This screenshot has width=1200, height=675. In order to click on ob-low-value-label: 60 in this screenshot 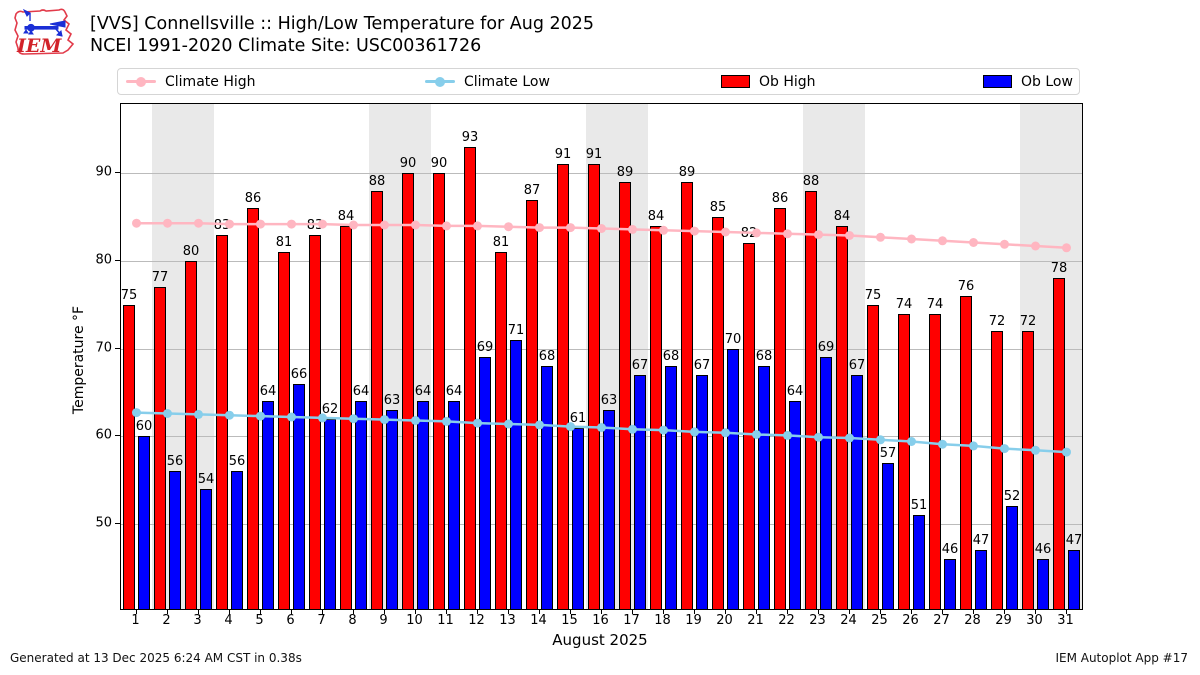, I will do `click(144, 427)`.